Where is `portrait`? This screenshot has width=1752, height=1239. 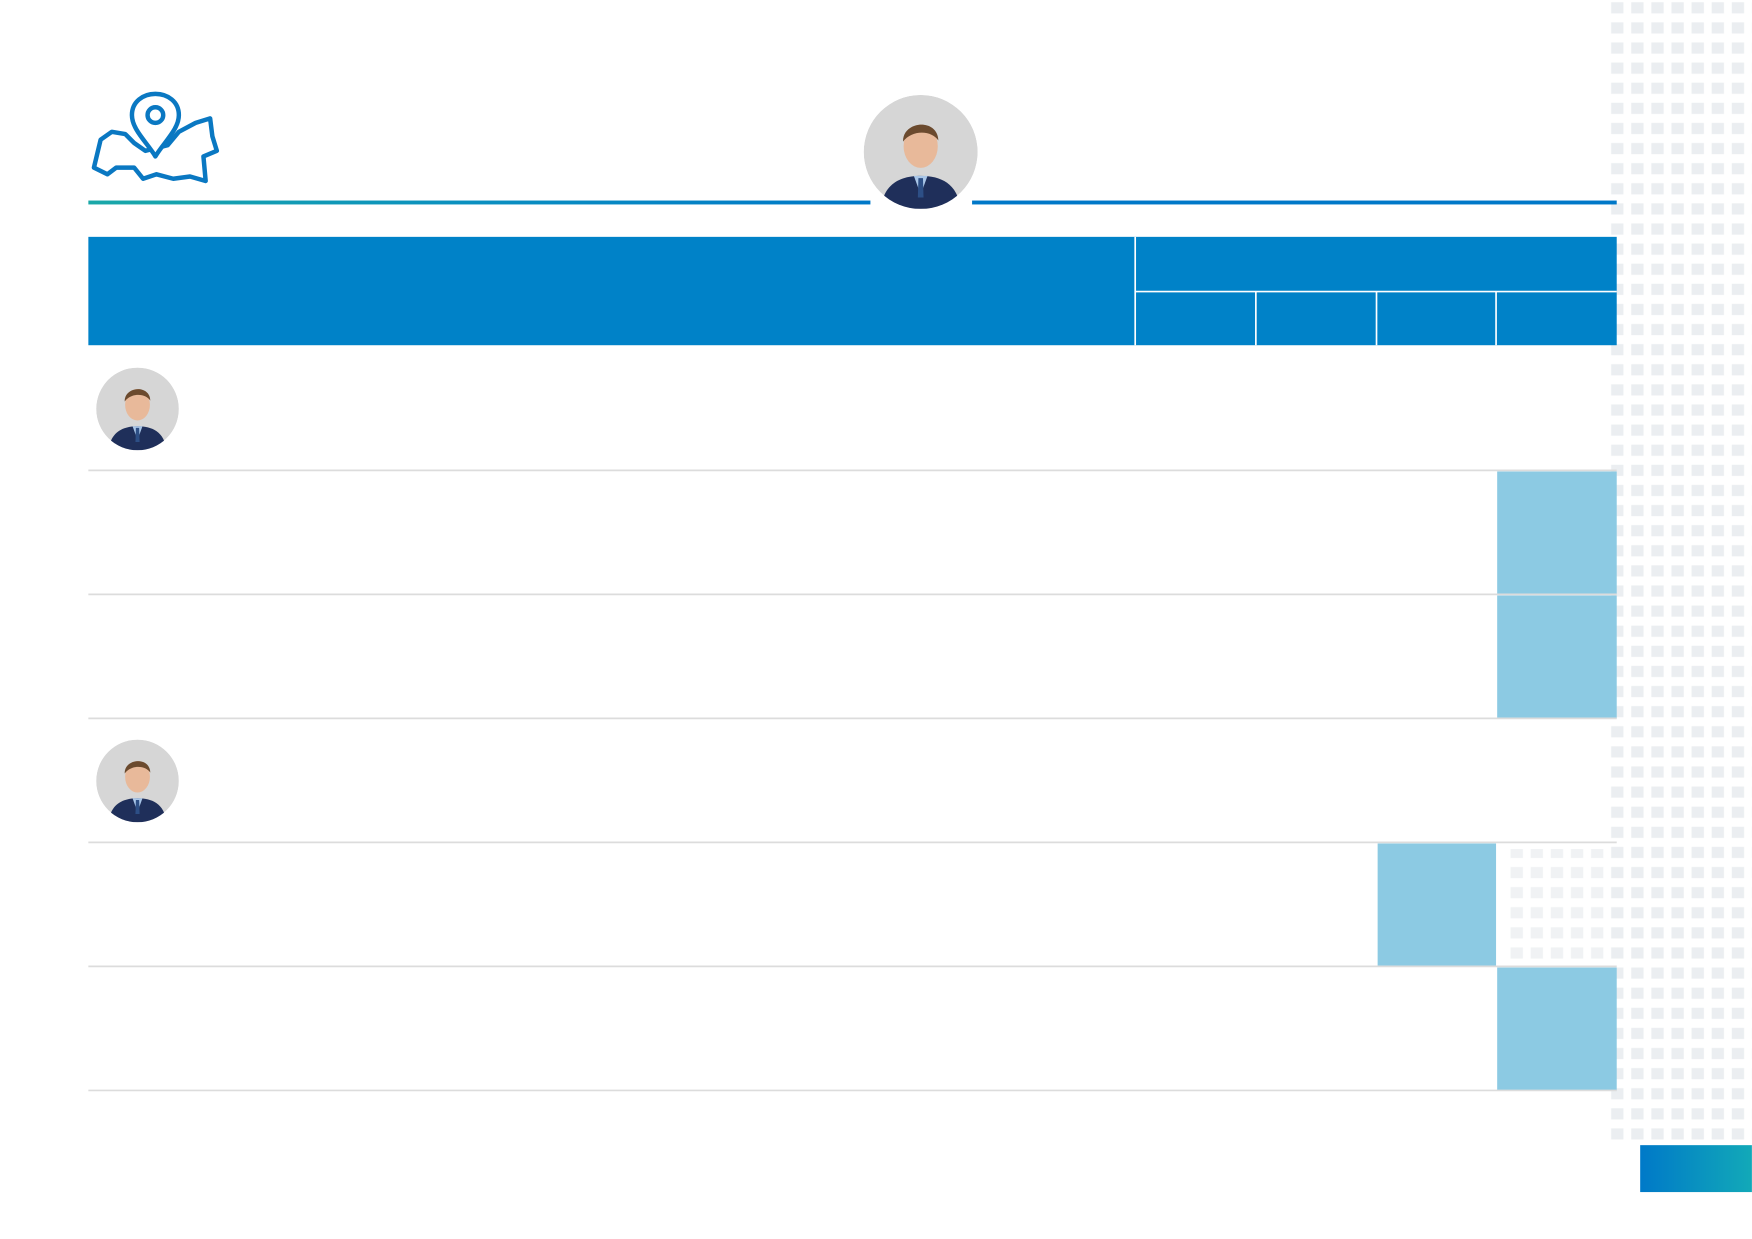 portrait is located at coordinates (920, 151).